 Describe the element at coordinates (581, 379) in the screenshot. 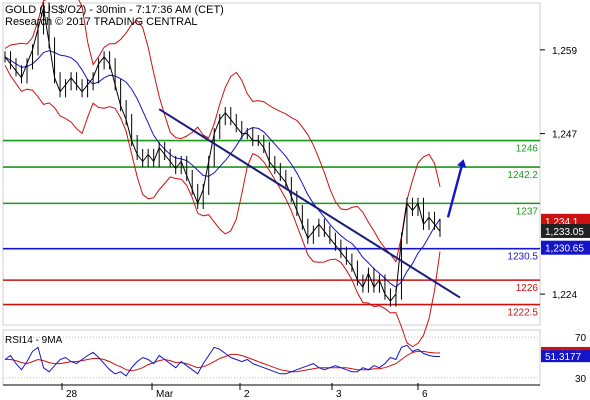

I see `rsi-tick-label-1: 30` at that location.